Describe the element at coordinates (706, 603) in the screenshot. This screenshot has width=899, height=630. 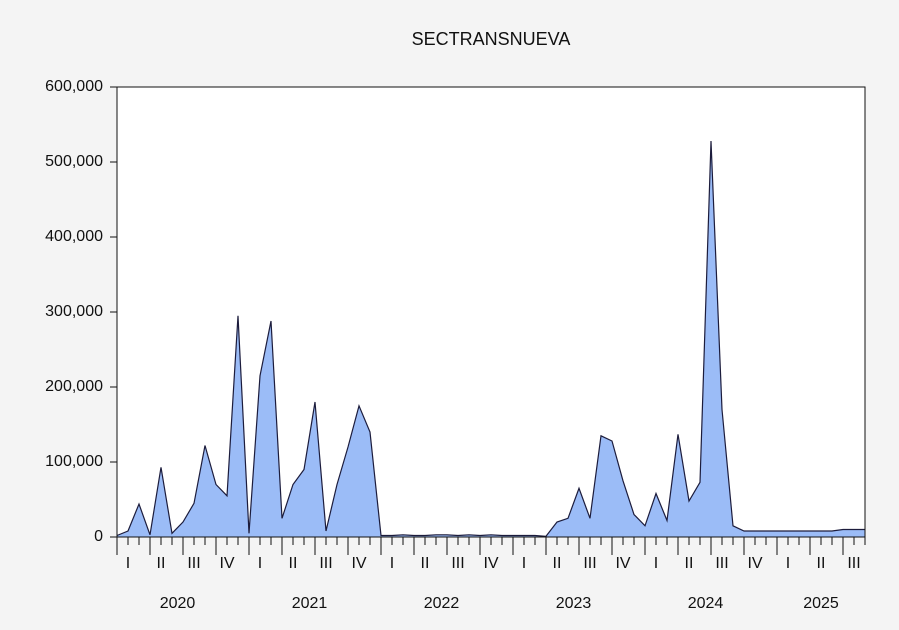
I see `x-year-label: 2024` at that location.